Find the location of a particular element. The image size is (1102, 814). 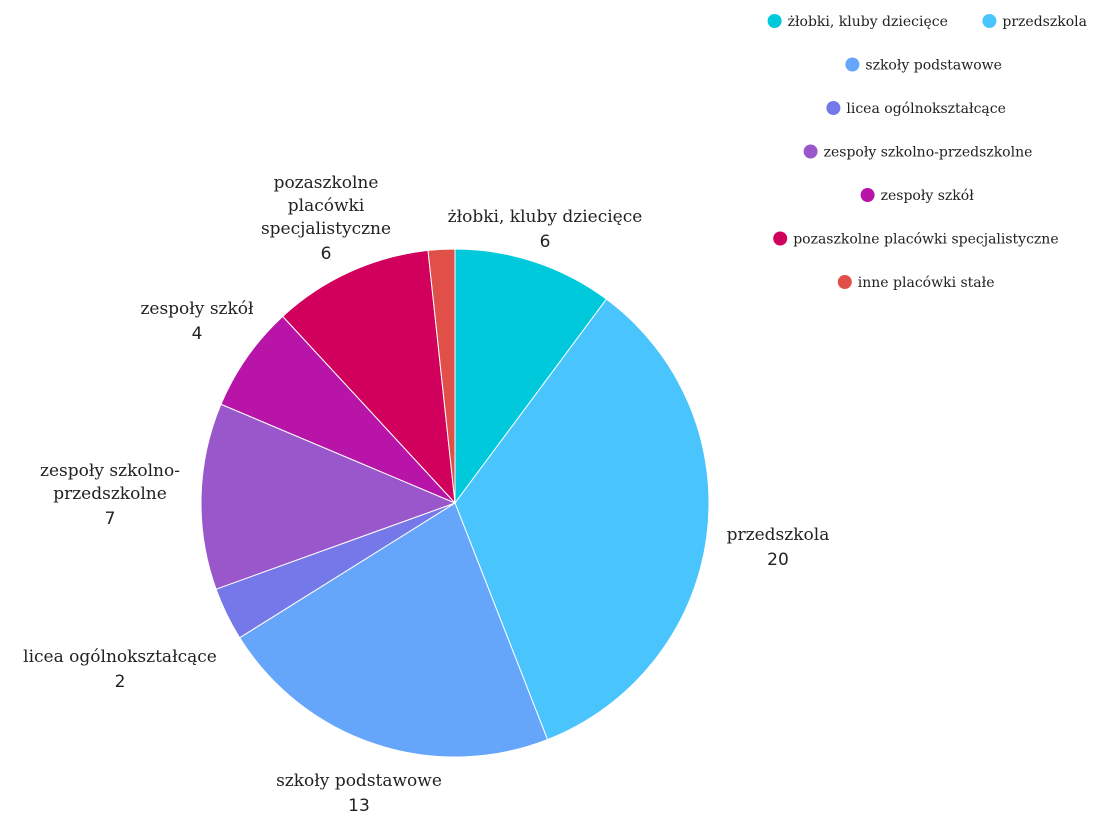

slice-label: przedszkola is located at coordinates (778, 535).